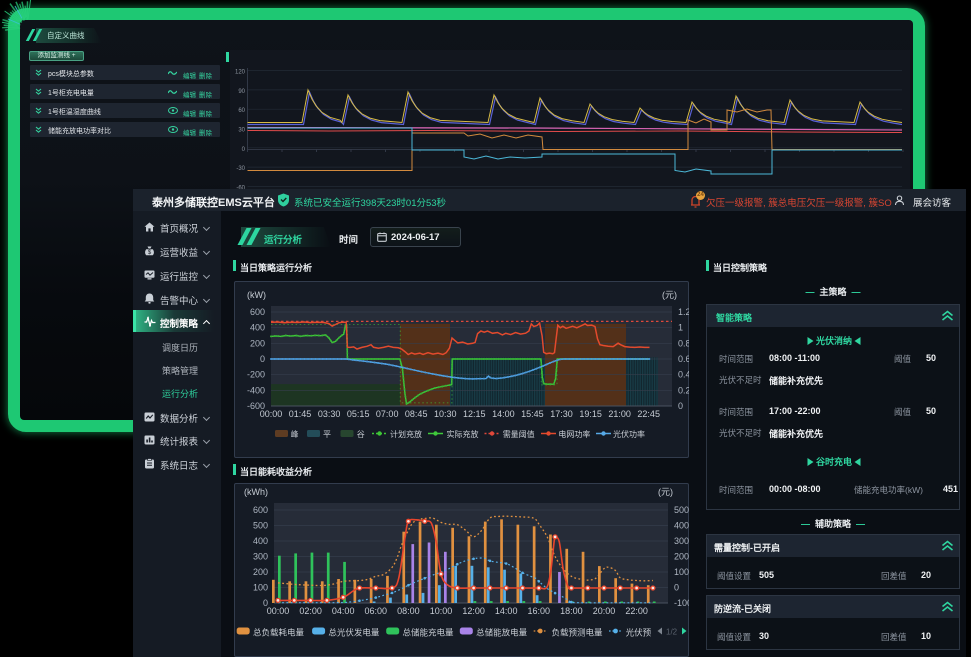 The image size is (971, 657). Describe the element at coordinates (376, 611) in the screenshot. I see `svg-text: 06:00` at that location.